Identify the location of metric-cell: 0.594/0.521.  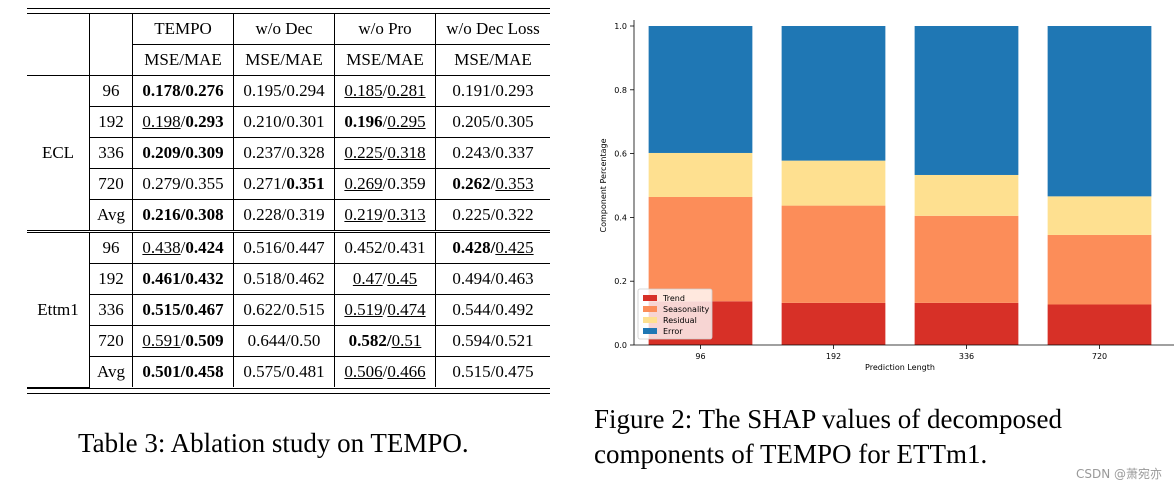
(492, 341).